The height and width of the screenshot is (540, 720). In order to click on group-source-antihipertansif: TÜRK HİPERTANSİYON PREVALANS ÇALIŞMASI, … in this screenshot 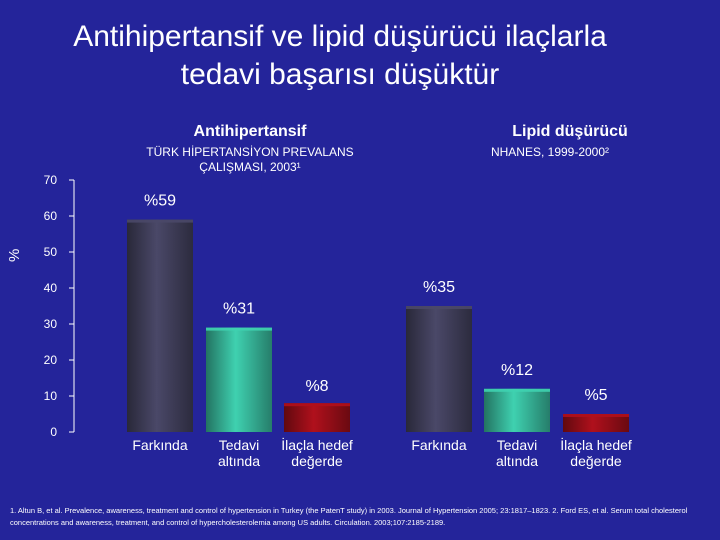, I will do `click(250, 159)`.